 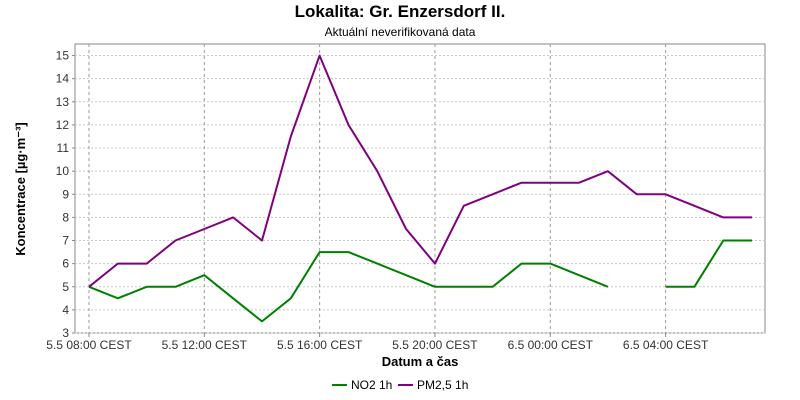 I want to click on y-tick-label: 11, so click(x=63, y=148).